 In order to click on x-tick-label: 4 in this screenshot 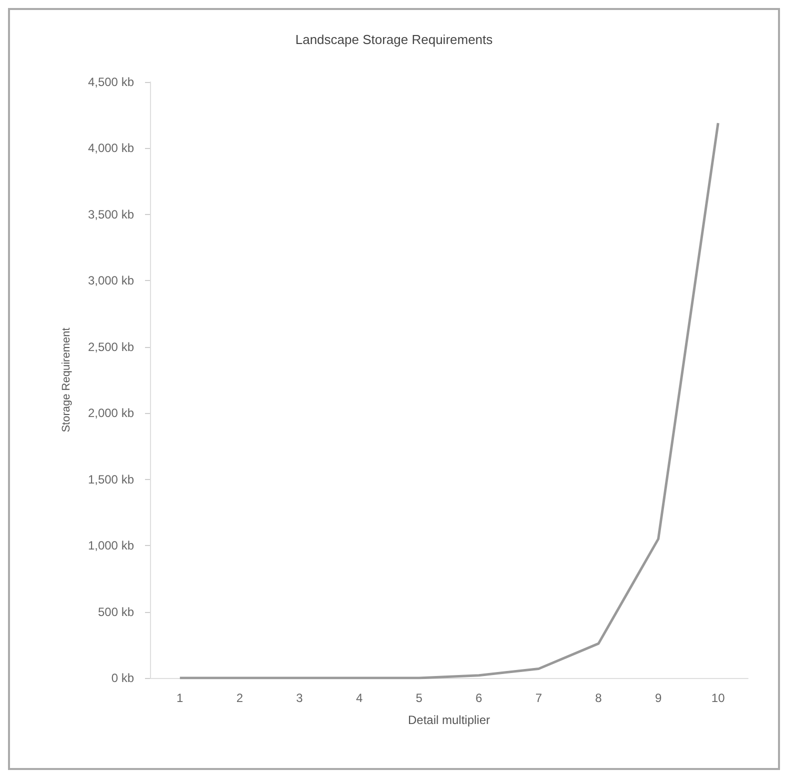, I will do `click(359, 698)`.